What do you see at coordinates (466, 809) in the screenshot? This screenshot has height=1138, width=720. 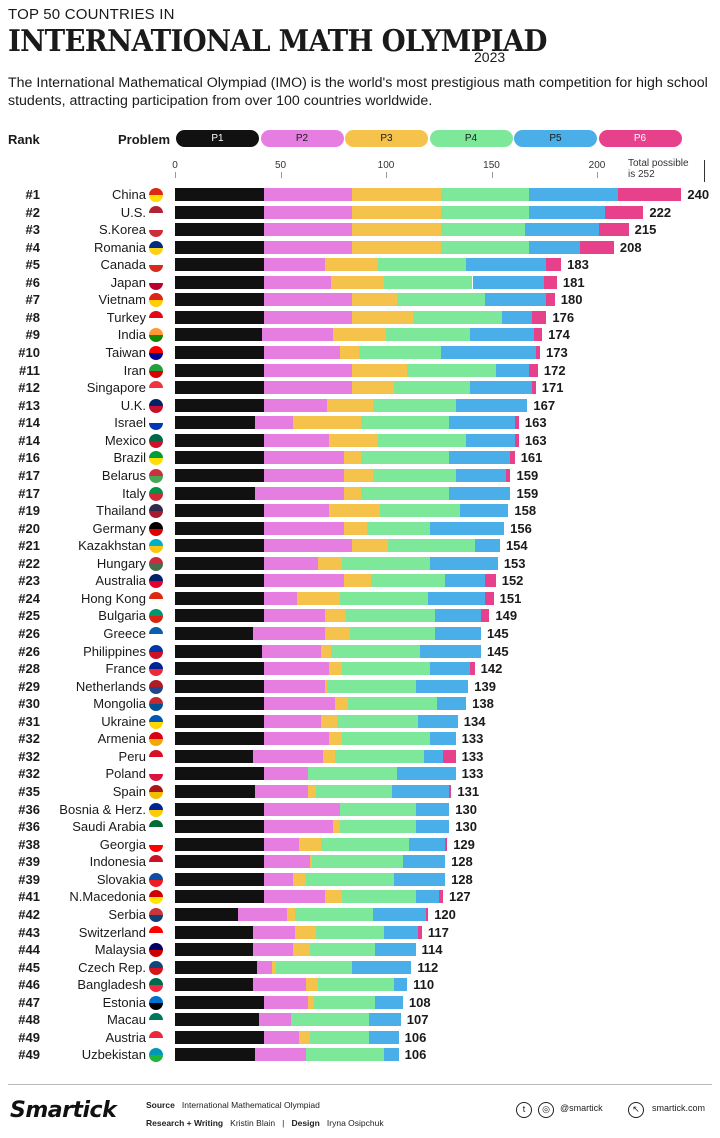 I see `total-score-label: 130` at bounding box center [466, 809].